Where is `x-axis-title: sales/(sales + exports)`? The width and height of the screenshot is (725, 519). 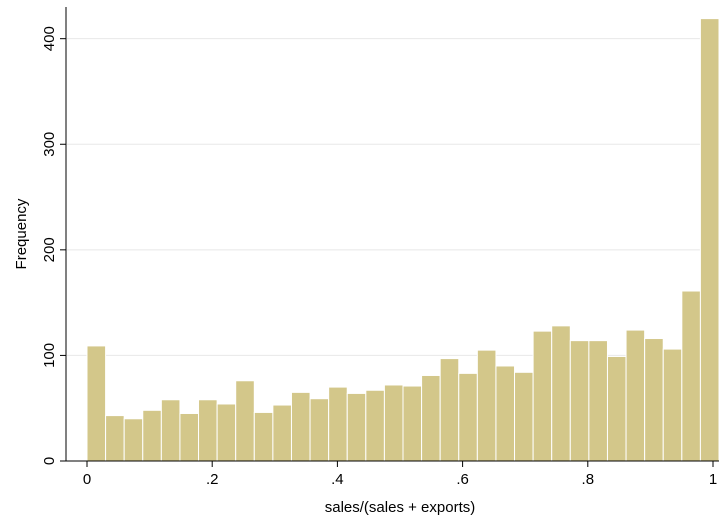
x-axis-title: sales/(sales + exports) is located at coordinates (400, 507).